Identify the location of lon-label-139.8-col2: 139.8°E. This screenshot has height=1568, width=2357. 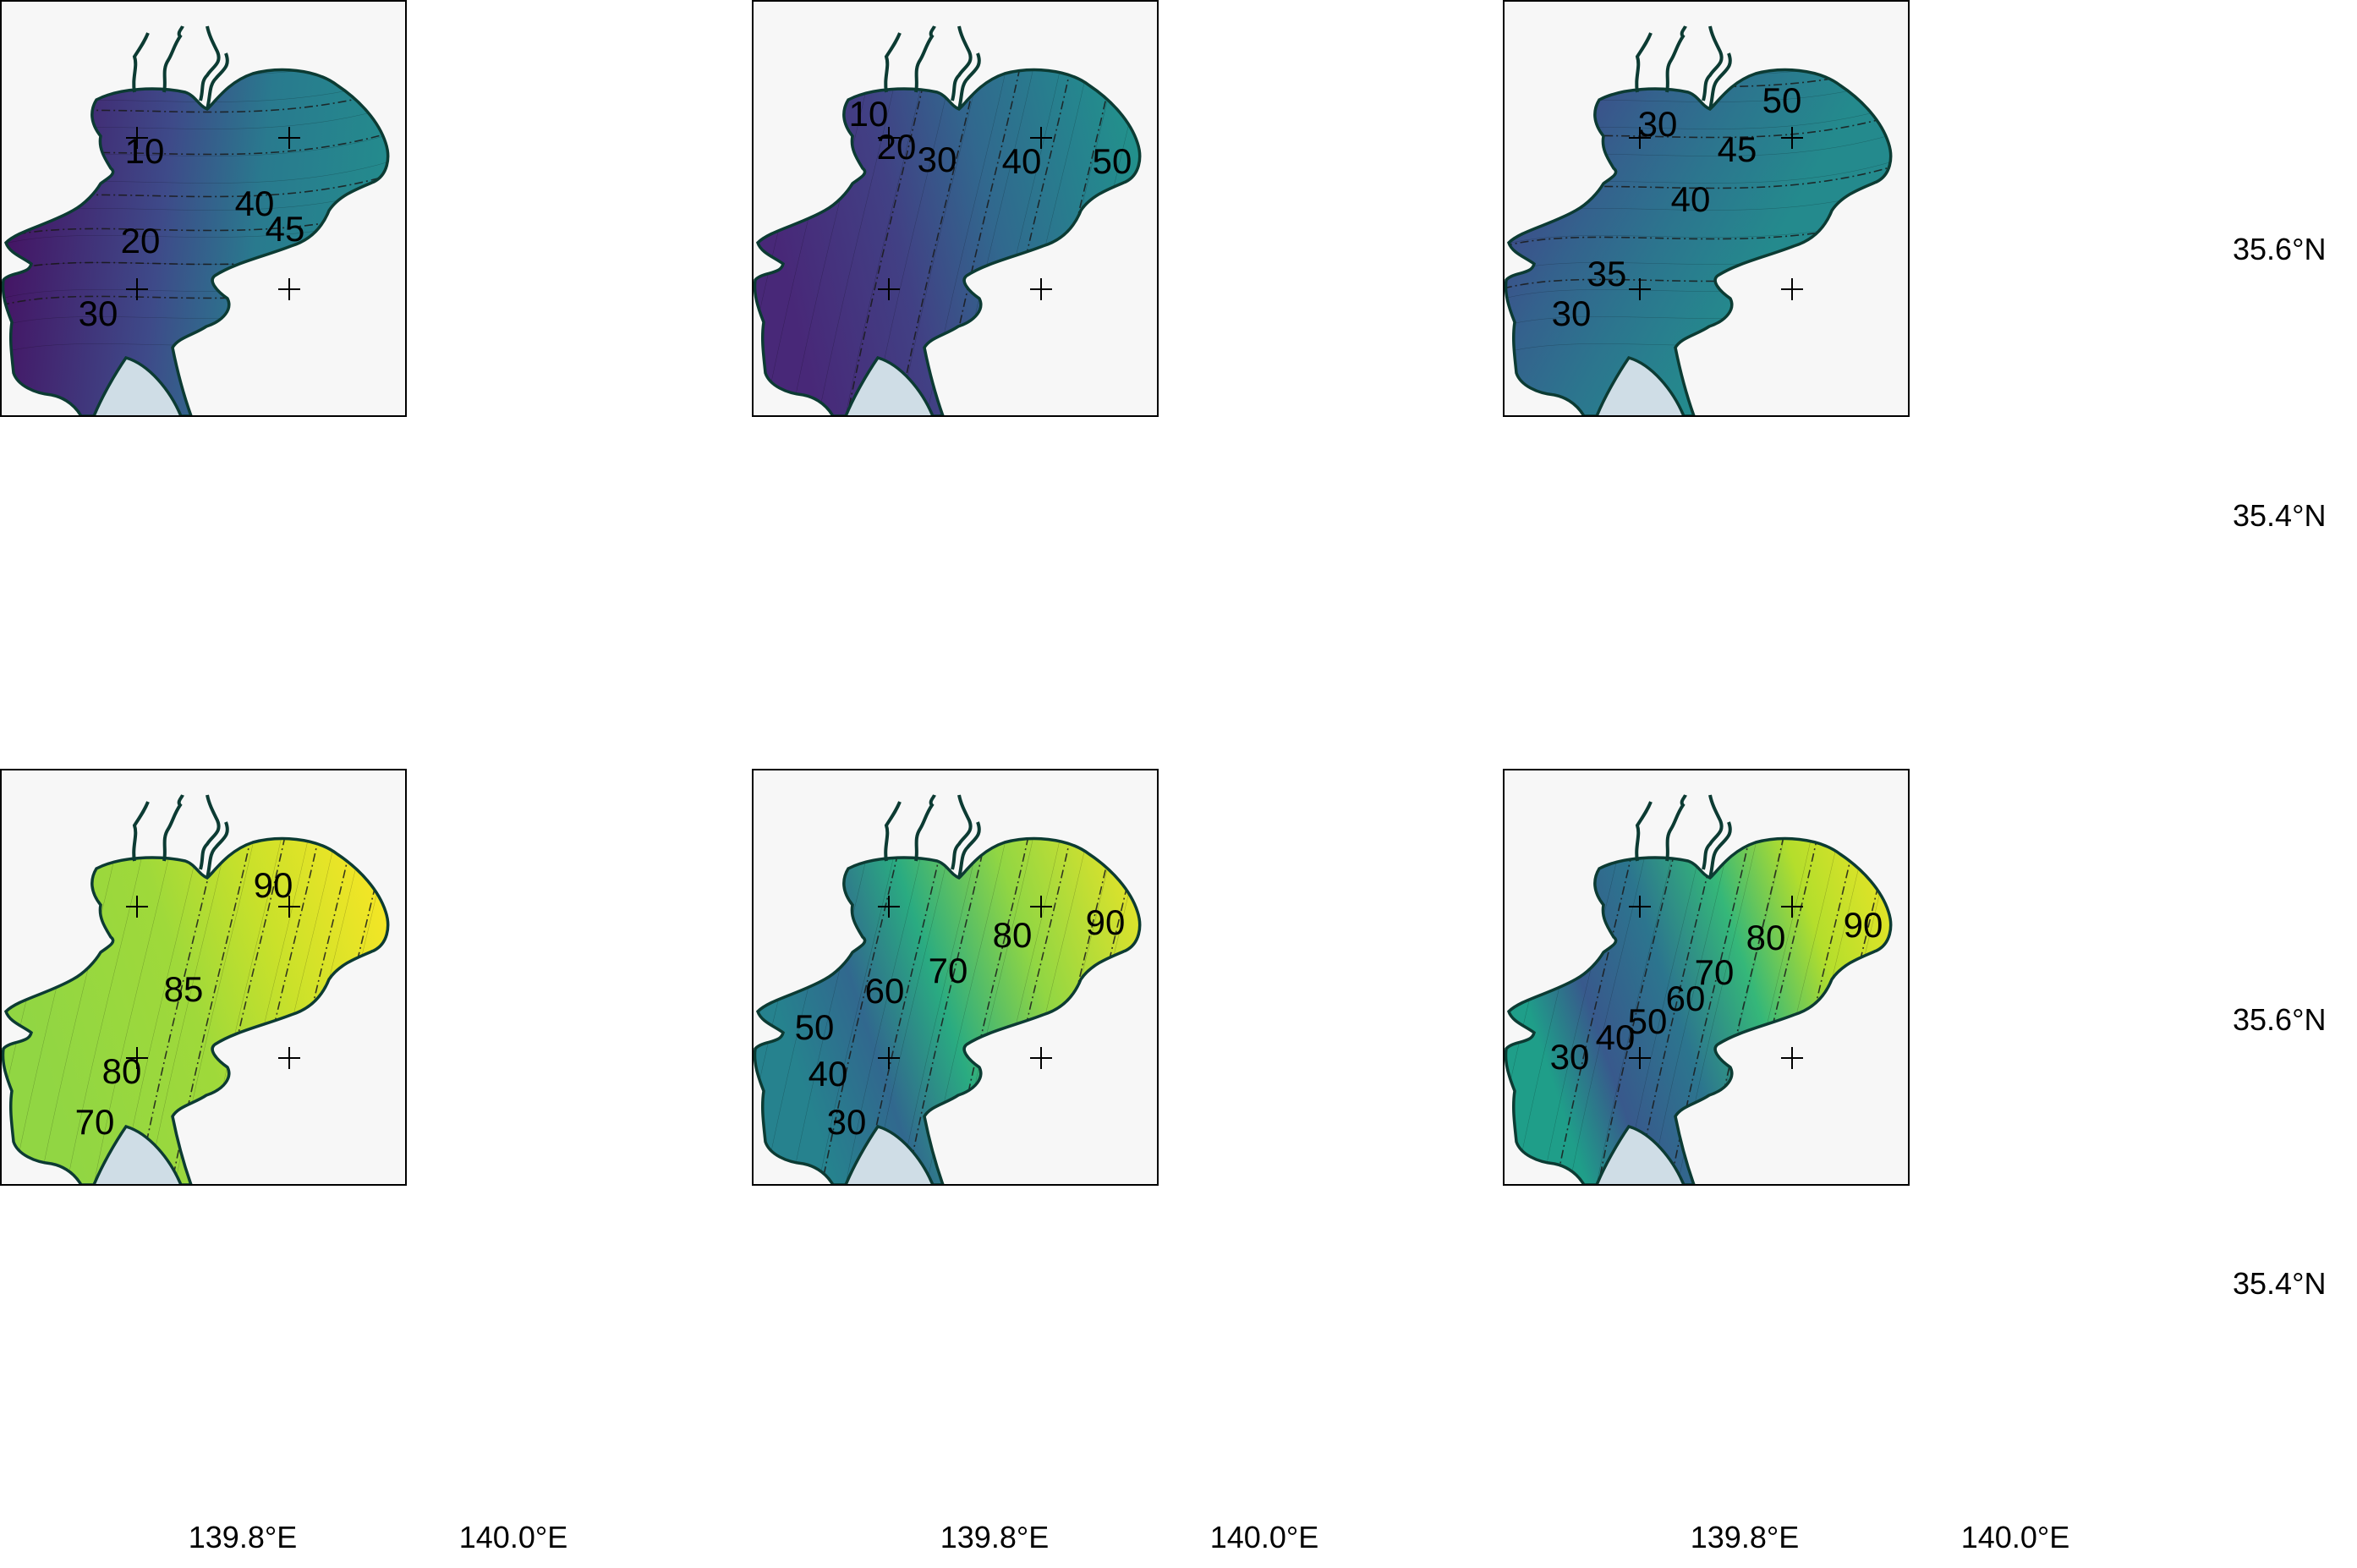
(995, 1537).